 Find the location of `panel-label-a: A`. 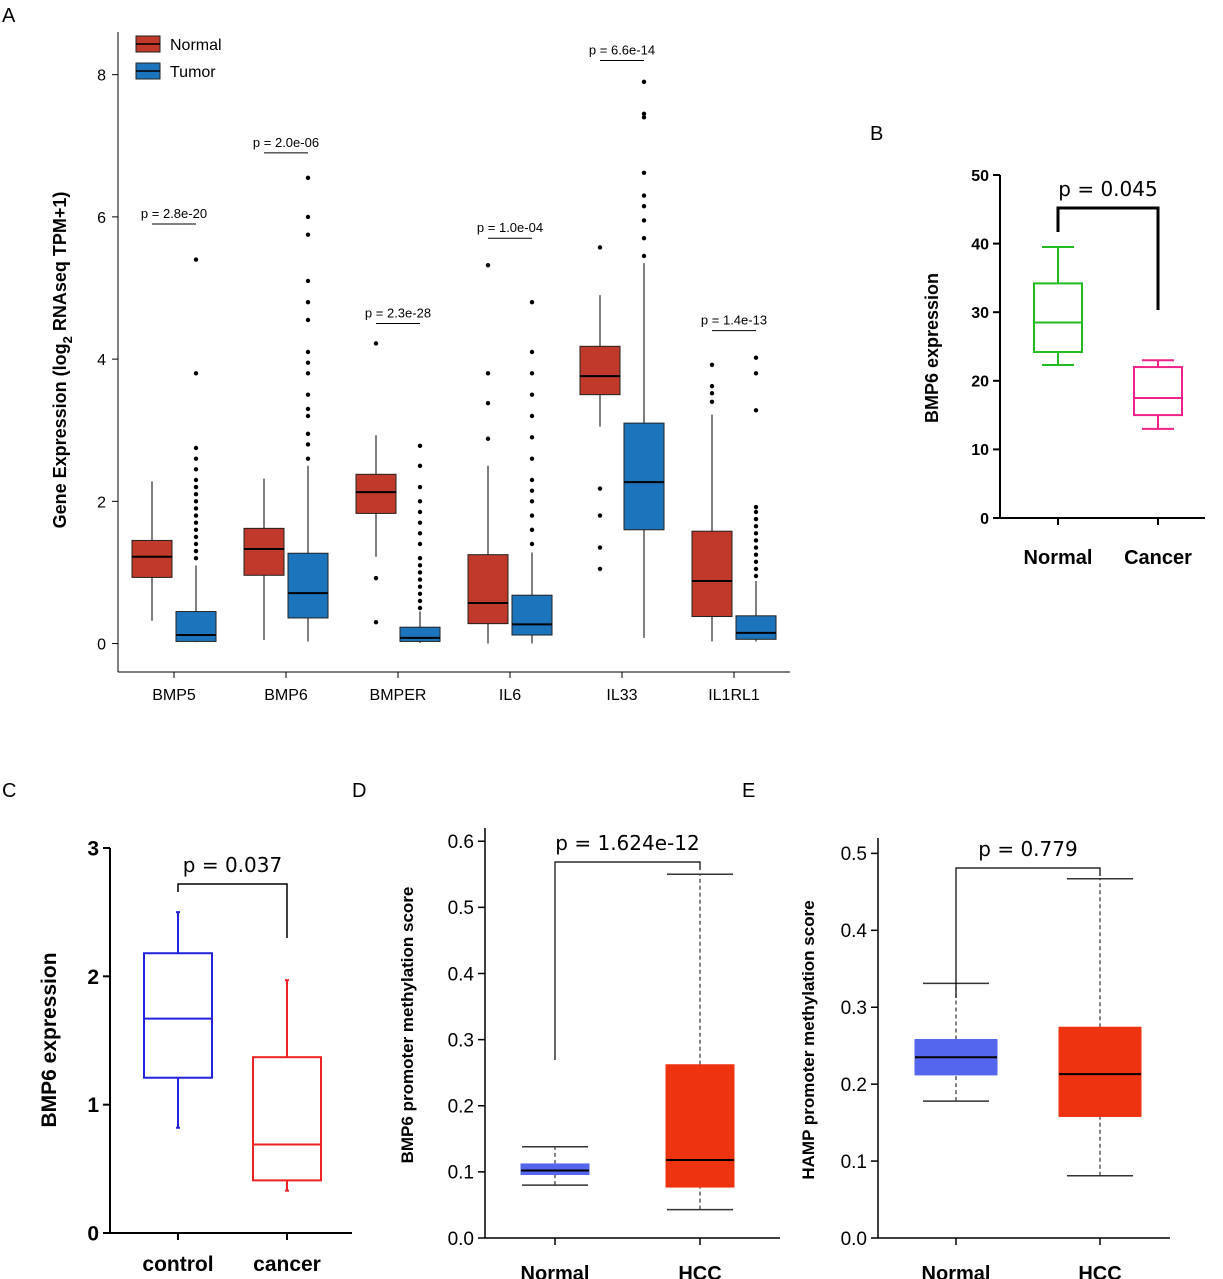

panel-label-a: A is located at coordinates (9, 16).